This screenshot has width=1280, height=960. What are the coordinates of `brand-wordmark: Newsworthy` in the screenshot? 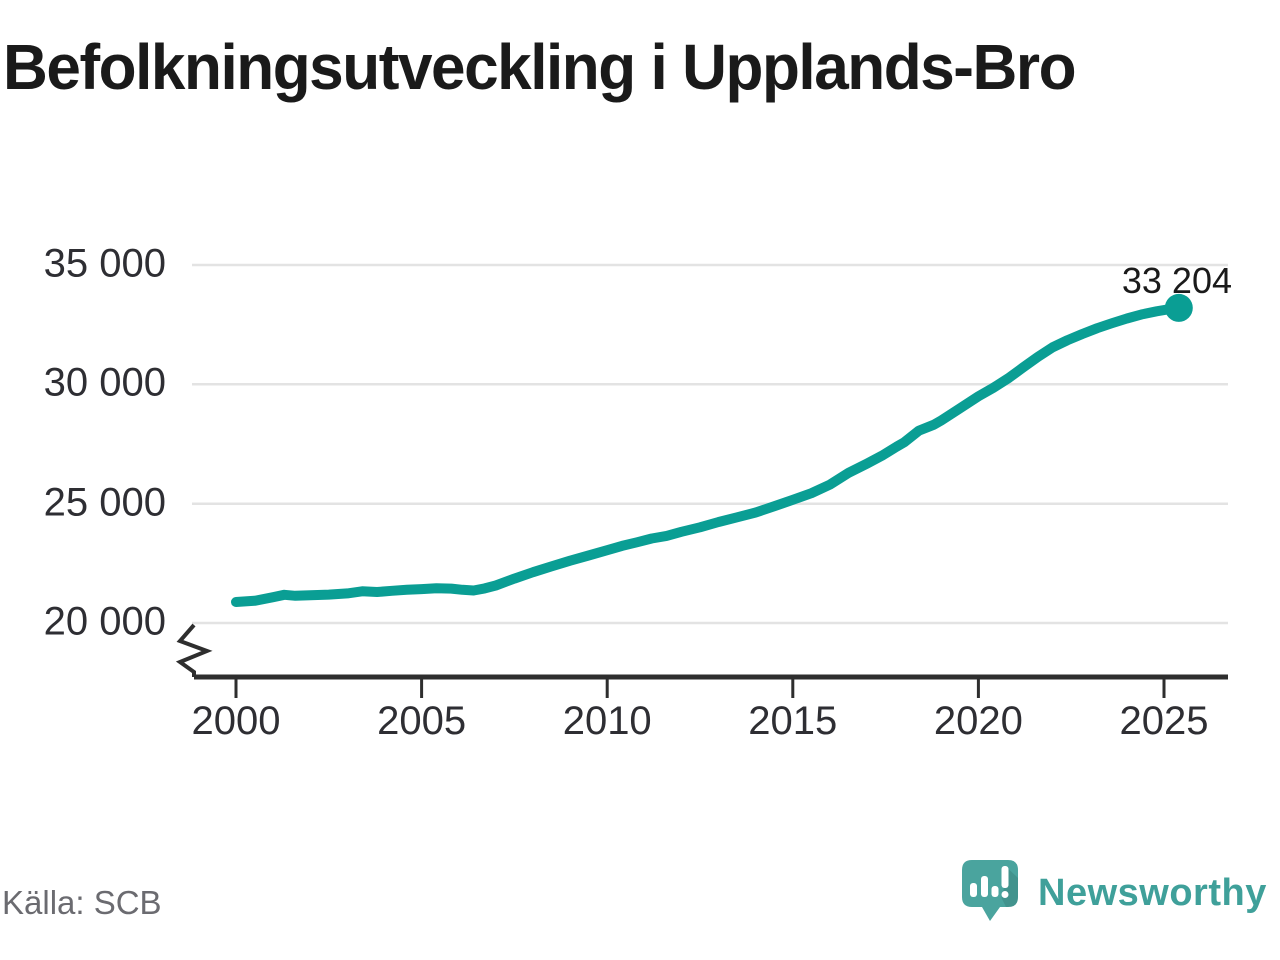 It's located at (1152, 893).